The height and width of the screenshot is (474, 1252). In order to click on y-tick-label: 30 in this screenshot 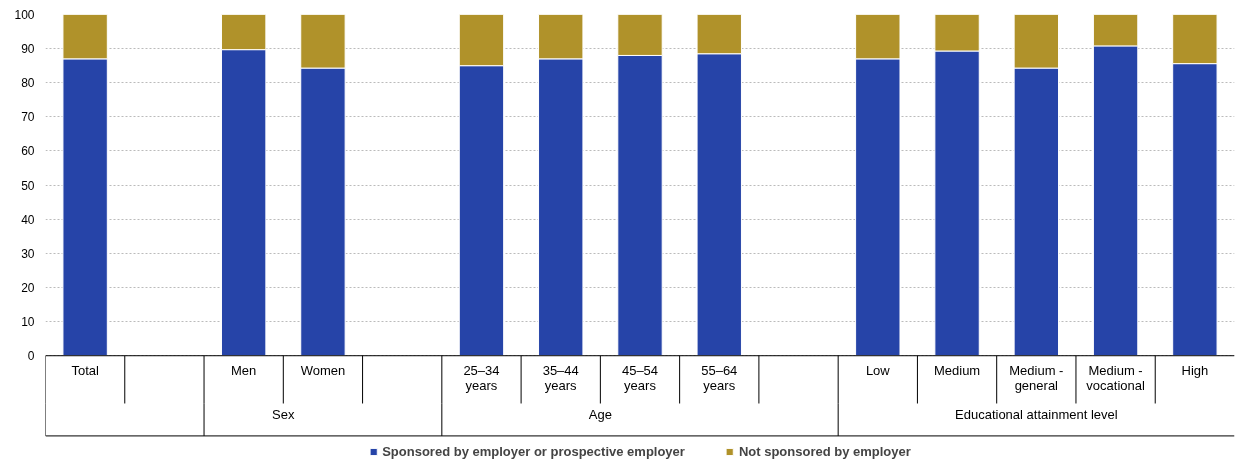, I will do `click(28, 253)`.